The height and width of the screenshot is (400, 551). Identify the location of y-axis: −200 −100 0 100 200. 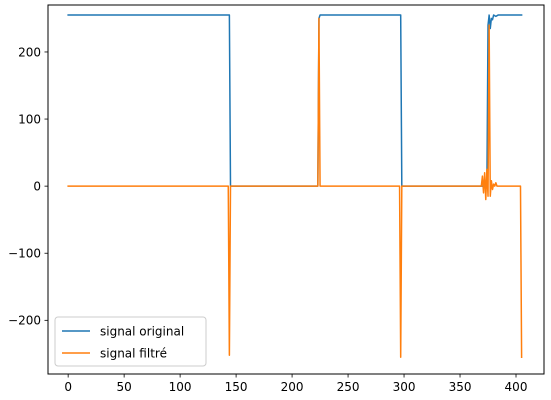
(28, 186).